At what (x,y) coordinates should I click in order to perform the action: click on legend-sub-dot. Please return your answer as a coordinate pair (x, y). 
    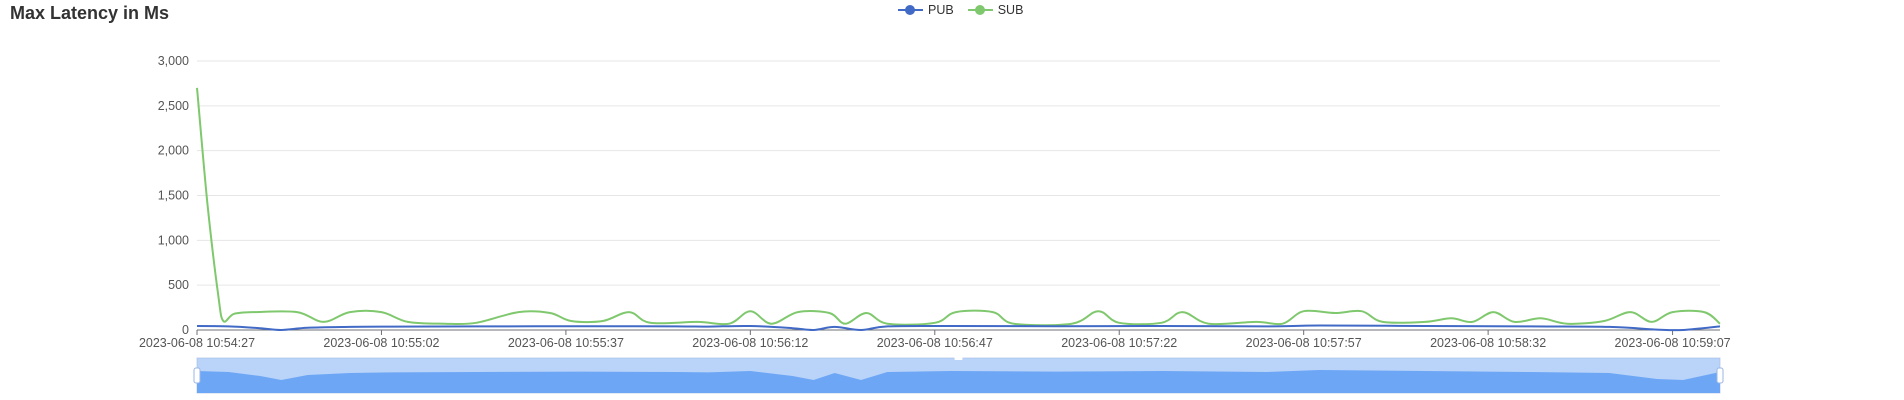
    Looking at the image, I should click on (979, 10).